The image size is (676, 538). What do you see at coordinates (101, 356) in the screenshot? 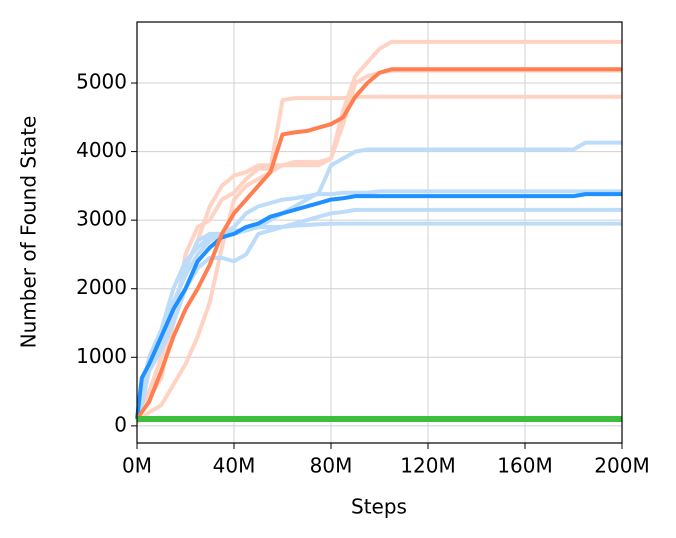
I see `y-tick-label: 1000` at bounding box center [101, 356].